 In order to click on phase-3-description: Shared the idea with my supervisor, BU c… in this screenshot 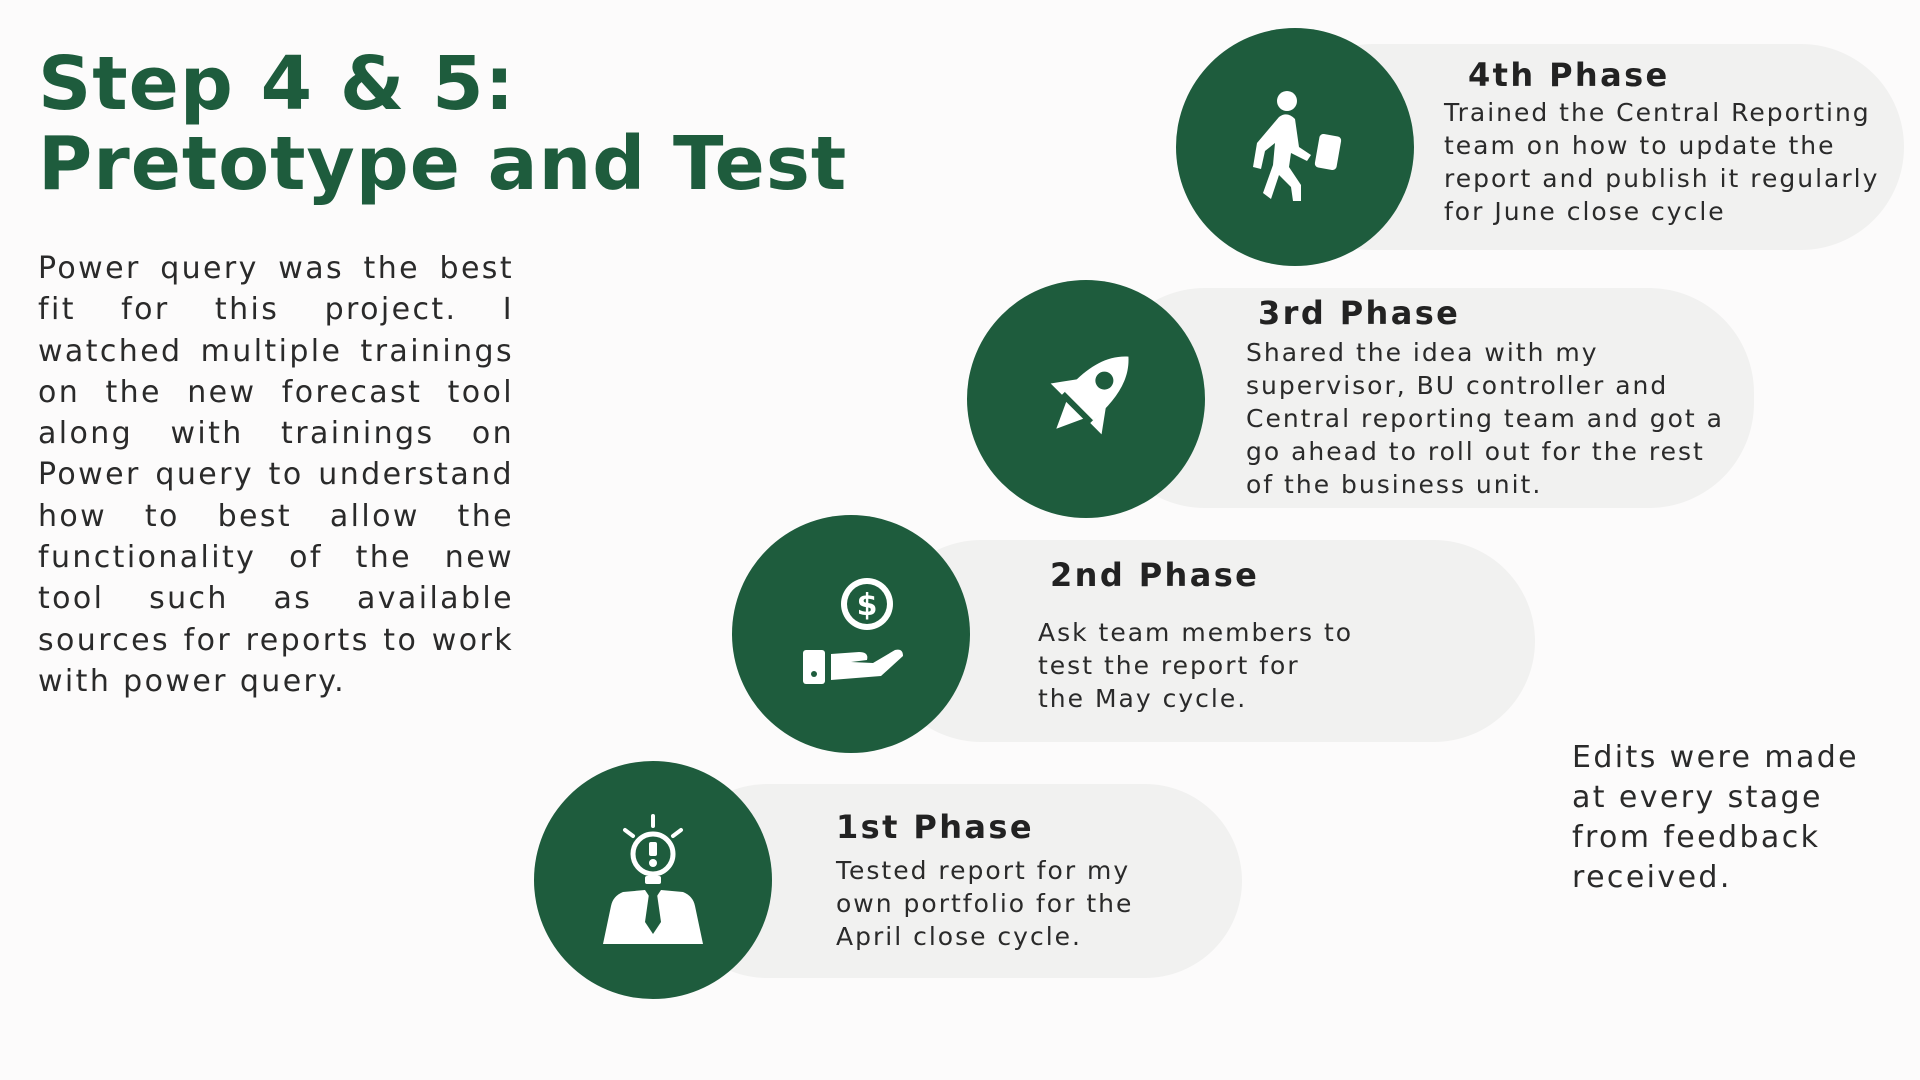, I will do `click(1485, 418)`.